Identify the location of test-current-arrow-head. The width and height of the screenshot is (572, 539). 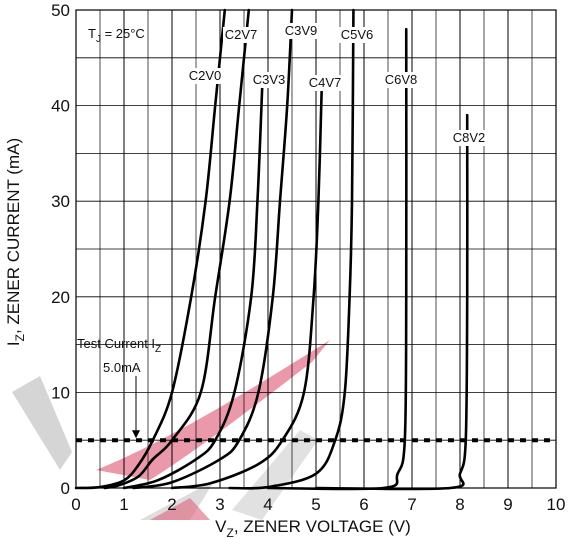
(136, 434).